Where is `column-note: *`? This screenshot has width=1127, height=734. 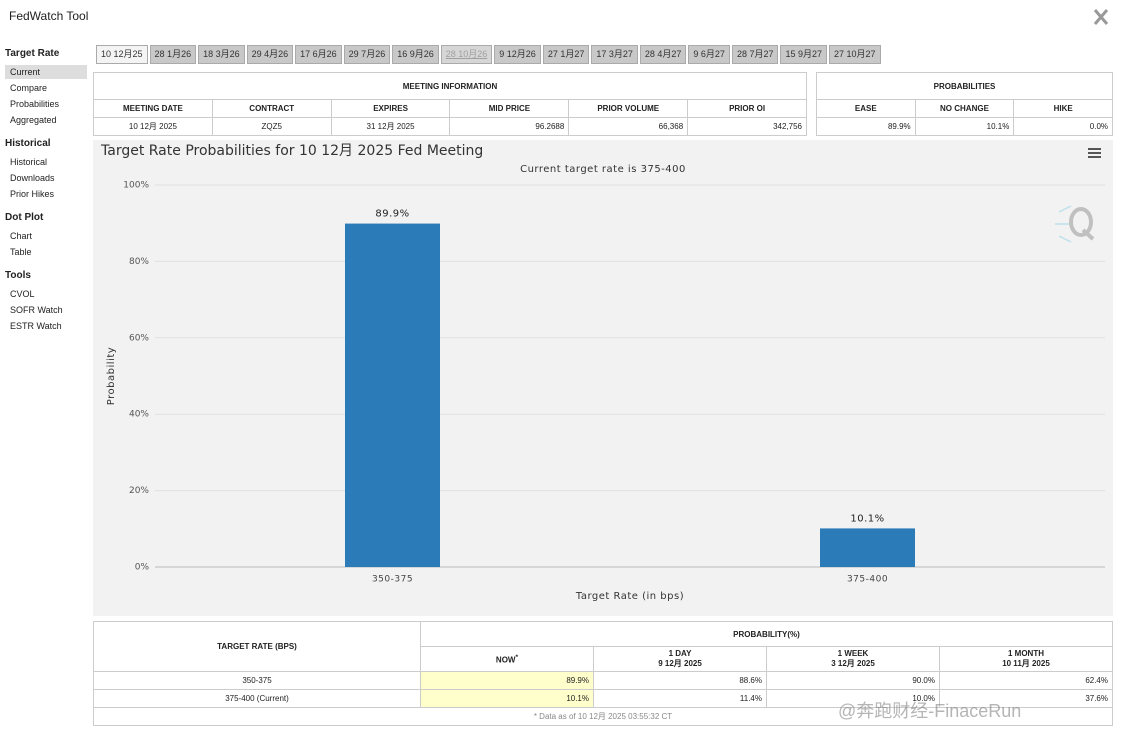 column-note: * is located at coordinates (517, 657).